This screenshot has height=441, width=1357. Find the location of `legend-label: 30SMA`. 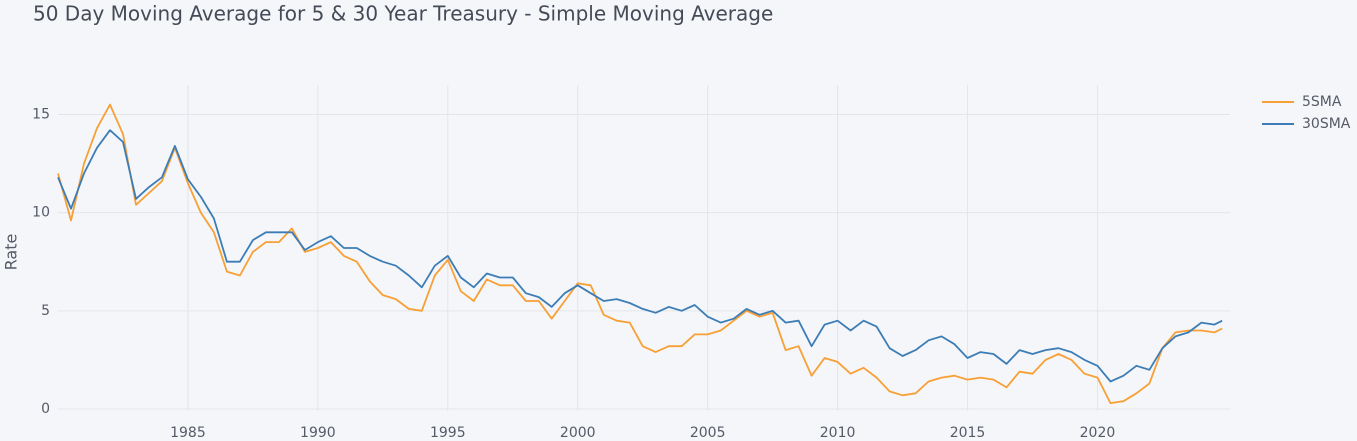

legend-label: 30SMA is located at coordinates (1326, 124).